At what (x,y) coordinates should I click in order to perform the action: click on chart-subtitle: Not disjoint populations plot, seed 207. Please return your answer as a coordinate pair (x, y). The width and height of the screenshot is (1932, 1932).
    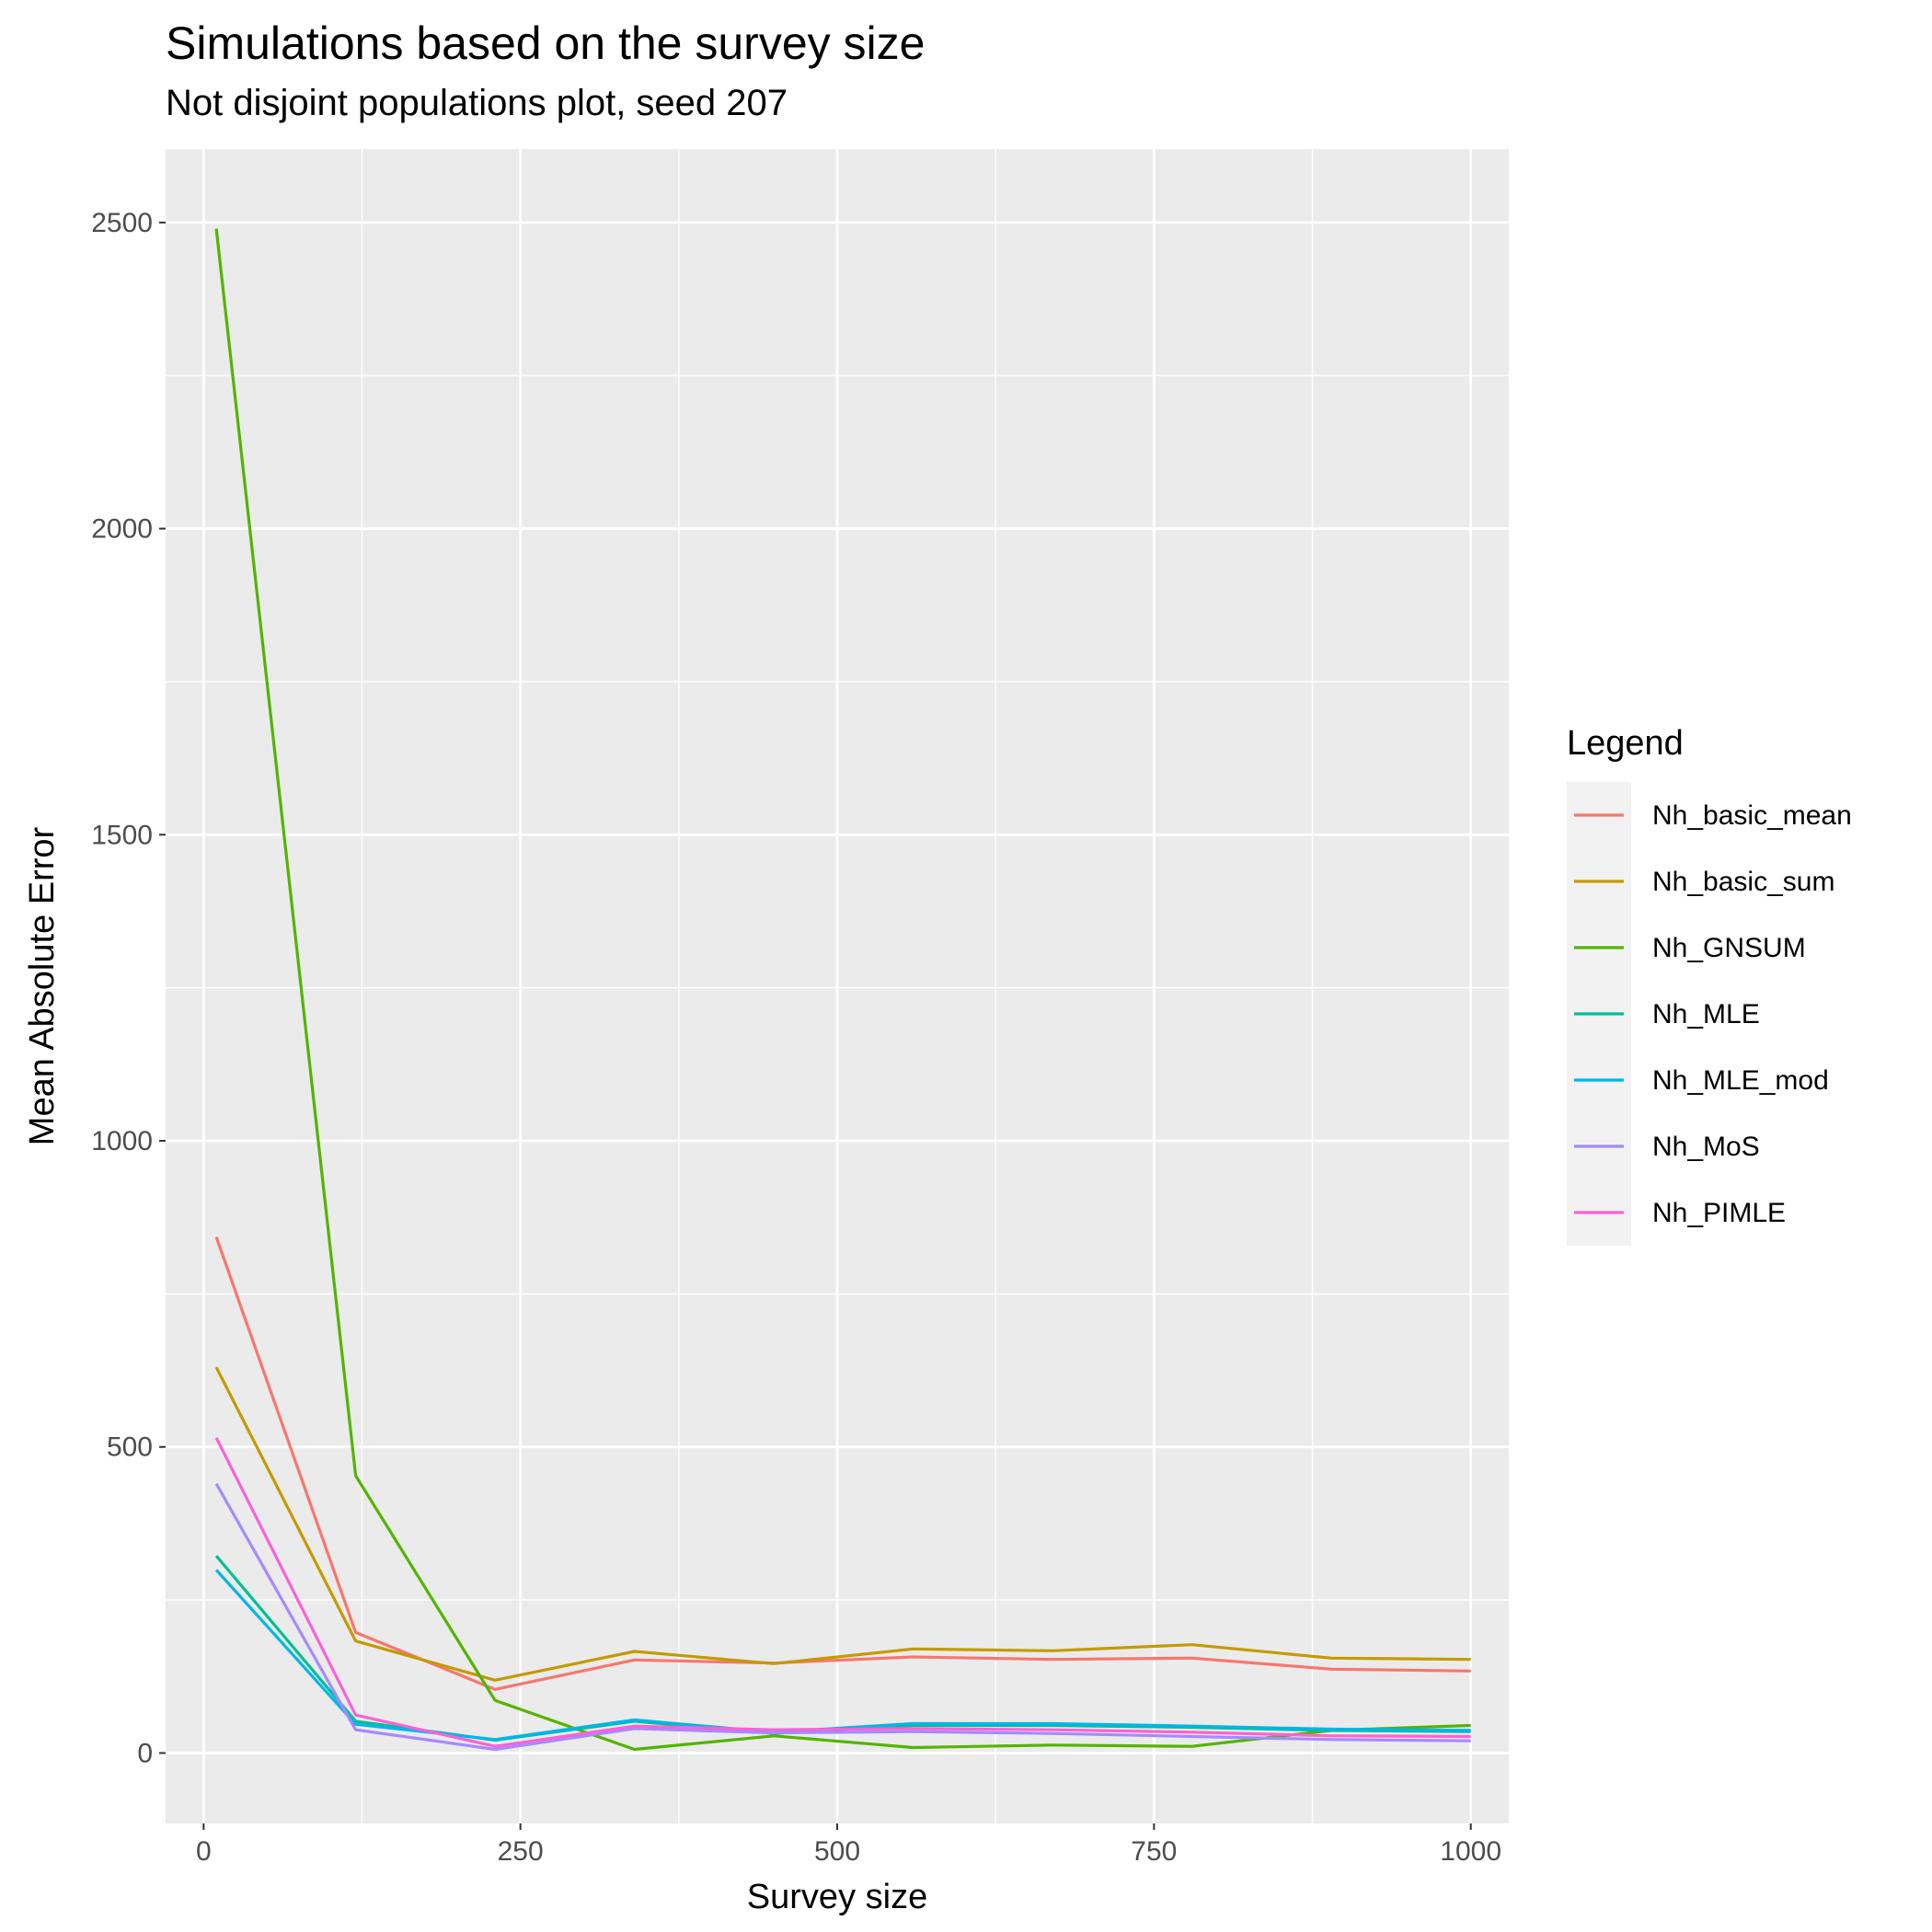
    Looking at the image, I should click on (477, 103).